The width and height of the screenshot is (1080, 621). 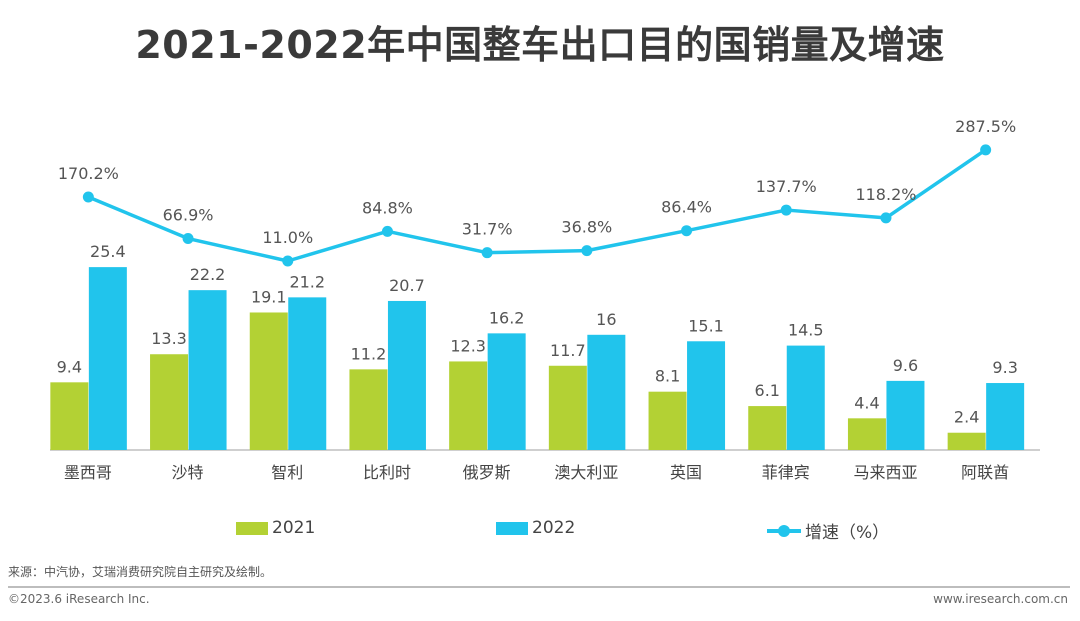 I want to click on data-label-2021-4: 12.3, so click(x=468, y=345).